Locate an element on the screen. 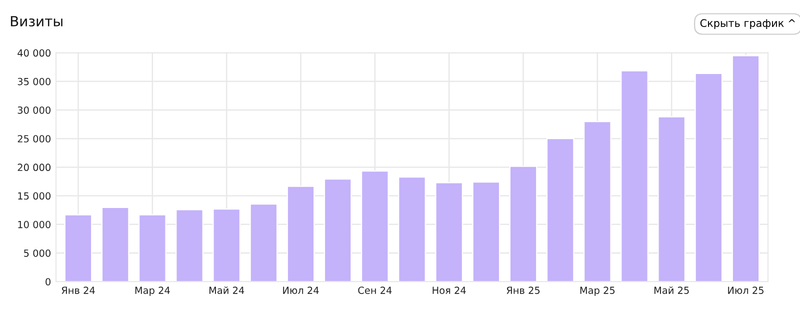 This screenshot has width=800, height=320. x-tick-label: Ноя 24 is located at coordinates (449, 290).